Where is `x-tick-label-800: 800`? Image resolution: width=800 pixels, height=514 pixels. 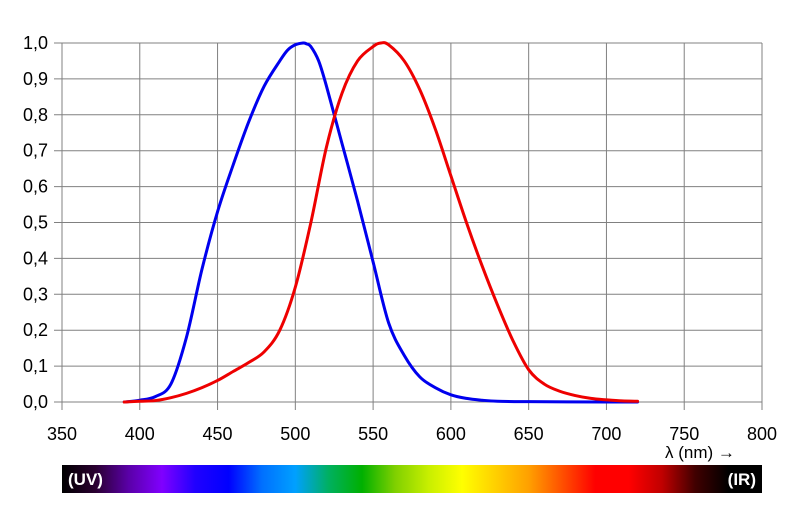
x-tick-label-800: 800 is located at coordinates (762, 434).